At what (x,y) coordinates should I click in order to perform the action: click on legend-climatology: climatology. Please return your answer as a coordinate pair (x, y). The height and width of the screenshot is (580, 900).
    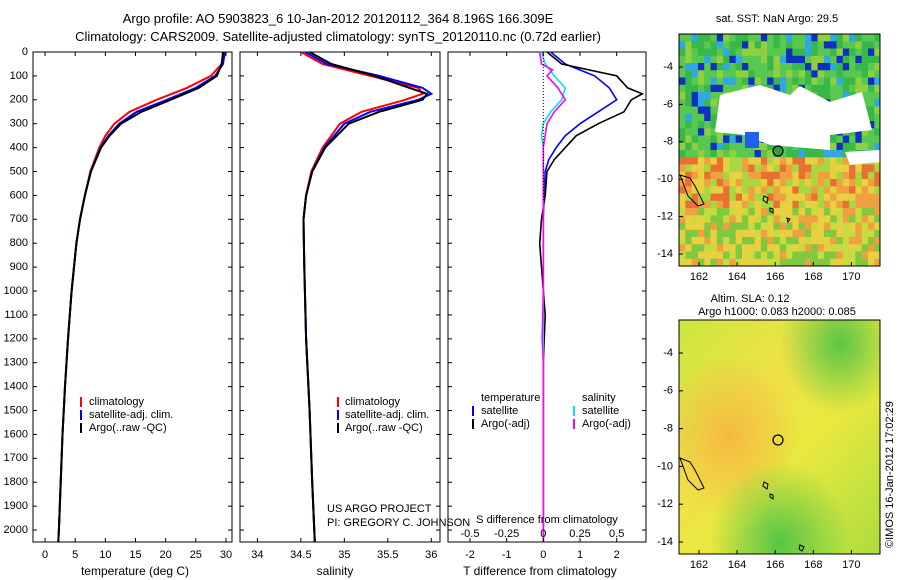
    Looking at the image, I should click on (373, 402).